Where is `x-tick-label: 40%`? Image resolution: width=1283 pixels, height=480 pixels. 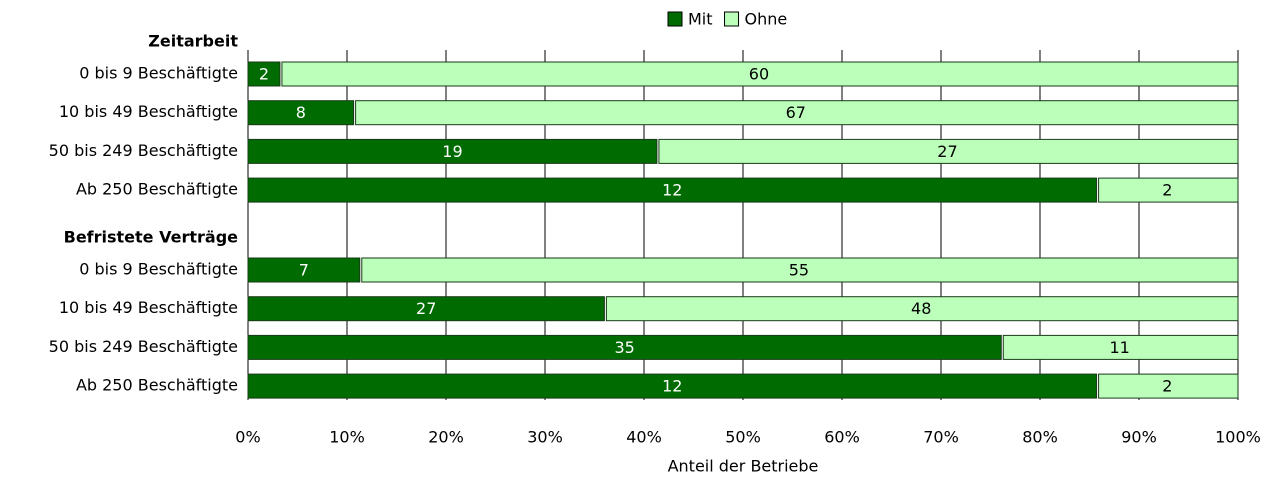 x-tick-label: 40% is located at coordinates (644, 437).